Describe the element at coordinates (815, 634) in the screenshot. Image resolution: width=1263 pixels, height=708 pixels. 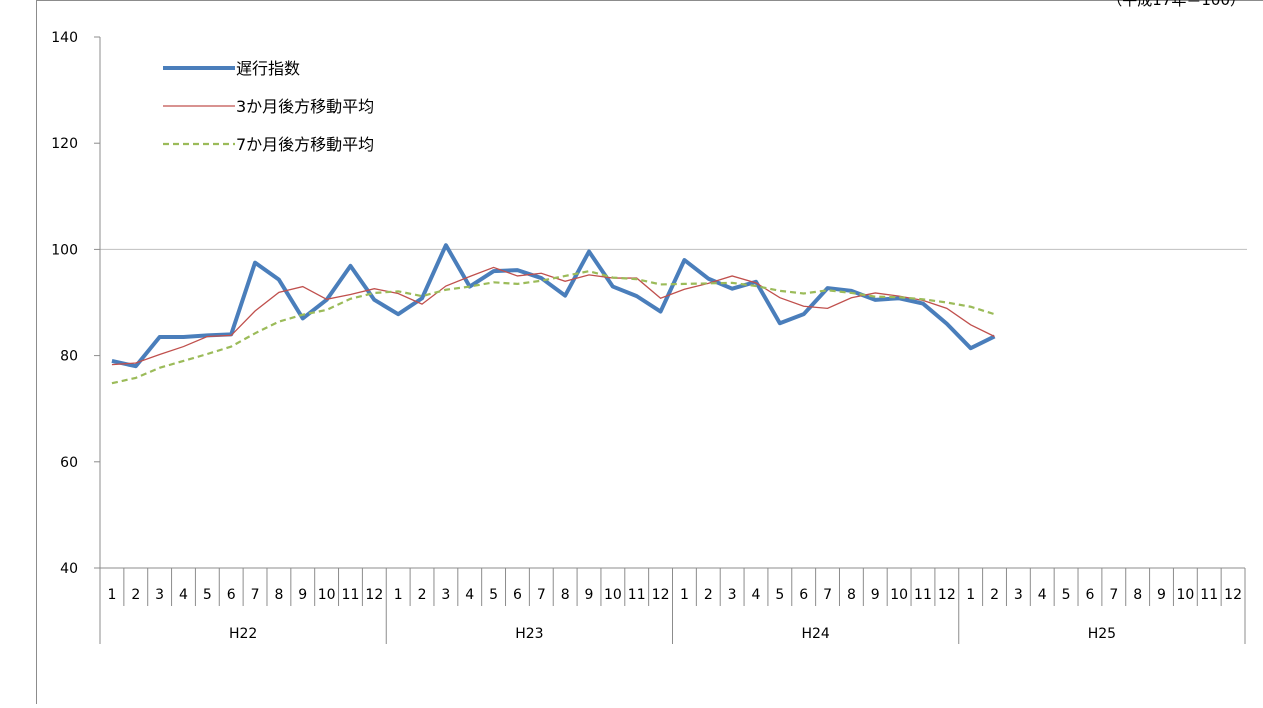
I see `year-label: H24` at that location.